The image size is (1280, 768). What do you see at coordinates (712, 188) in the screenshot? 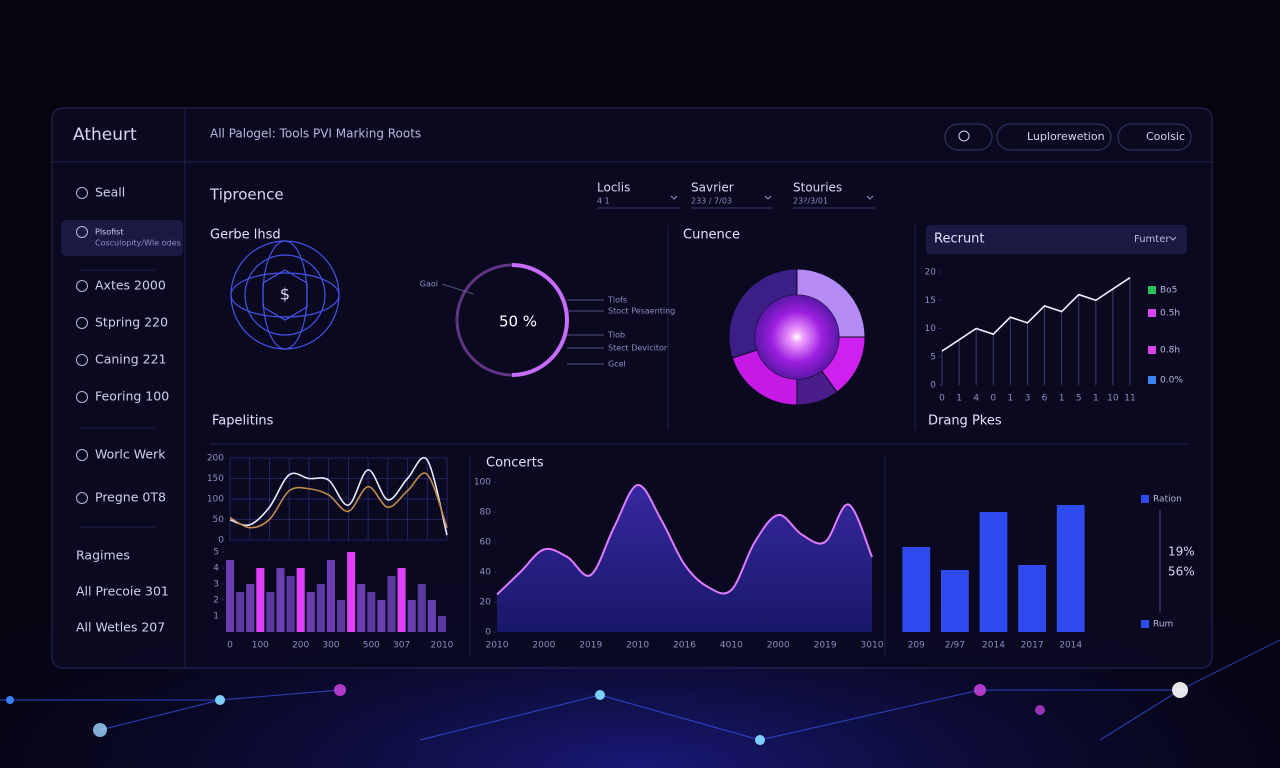
I see `filter-label: Savrier` at bounding box center [712, 188].